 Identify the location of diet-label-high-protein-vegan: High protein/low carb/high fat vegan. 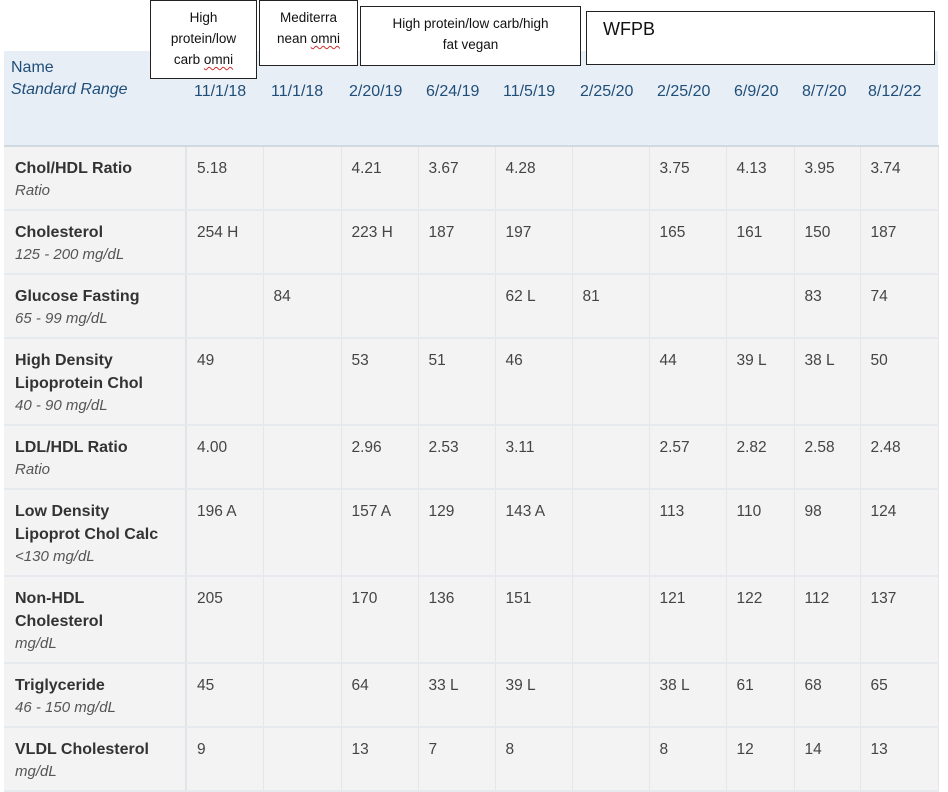
(470, 36).